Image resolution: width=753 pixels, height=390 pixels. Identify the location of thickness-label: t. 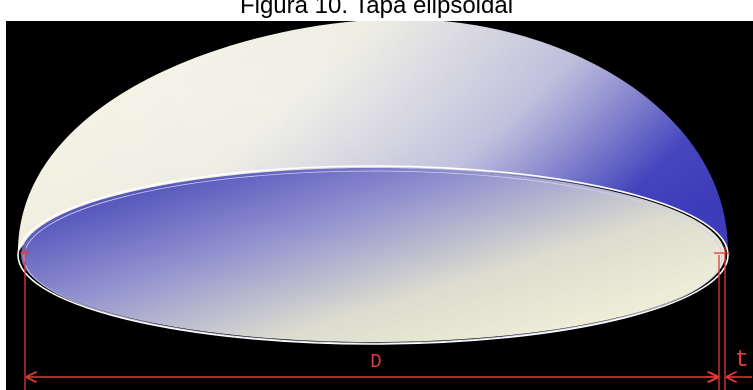
(742, 360).